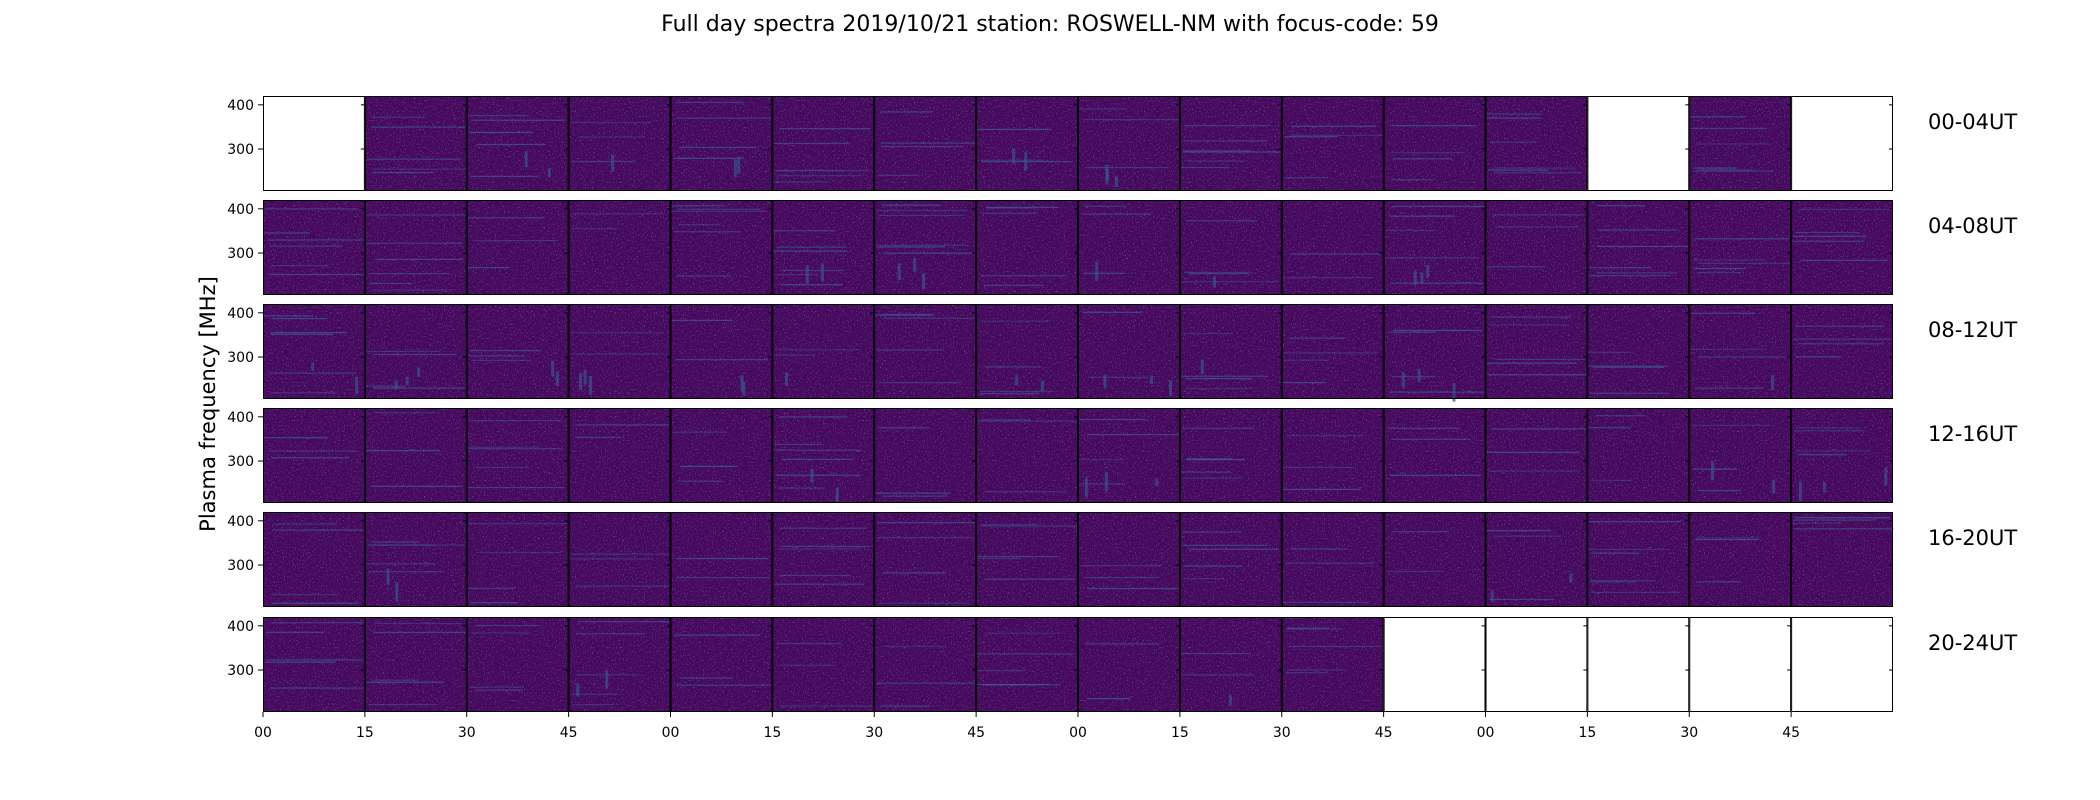 This screenshot has height=800, width=2100. I want to click on row-label: 04-08UT, so click(1972, 226).